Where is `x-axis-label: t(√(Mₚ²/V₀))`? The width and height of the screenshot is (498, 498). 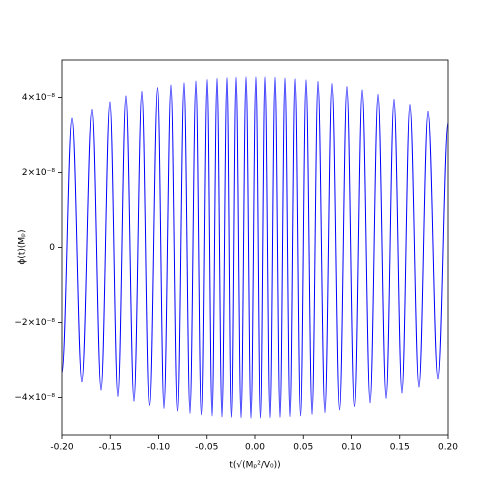 x-axis-label: t(√(Mₚ²/V₀)) is located at coordinates (254, 465).